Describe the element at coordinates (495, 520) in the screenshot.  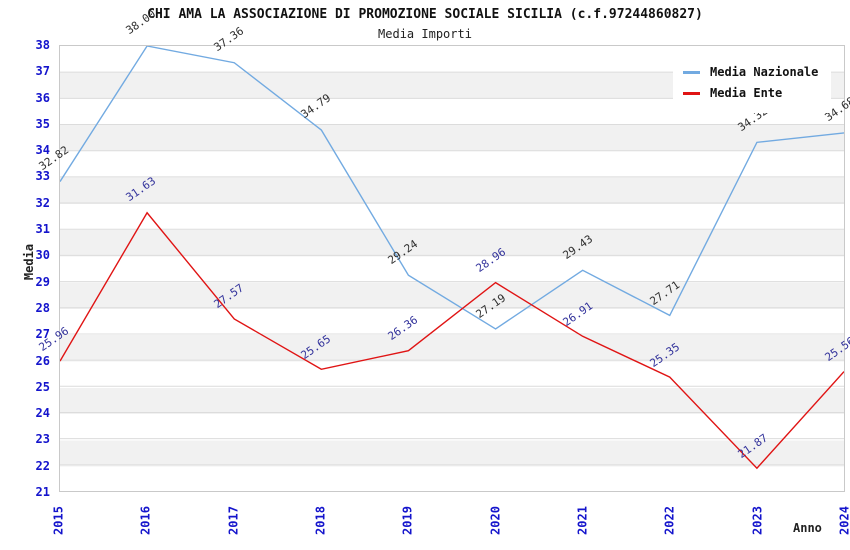
I see `x-tick-label: 2020` at that location.